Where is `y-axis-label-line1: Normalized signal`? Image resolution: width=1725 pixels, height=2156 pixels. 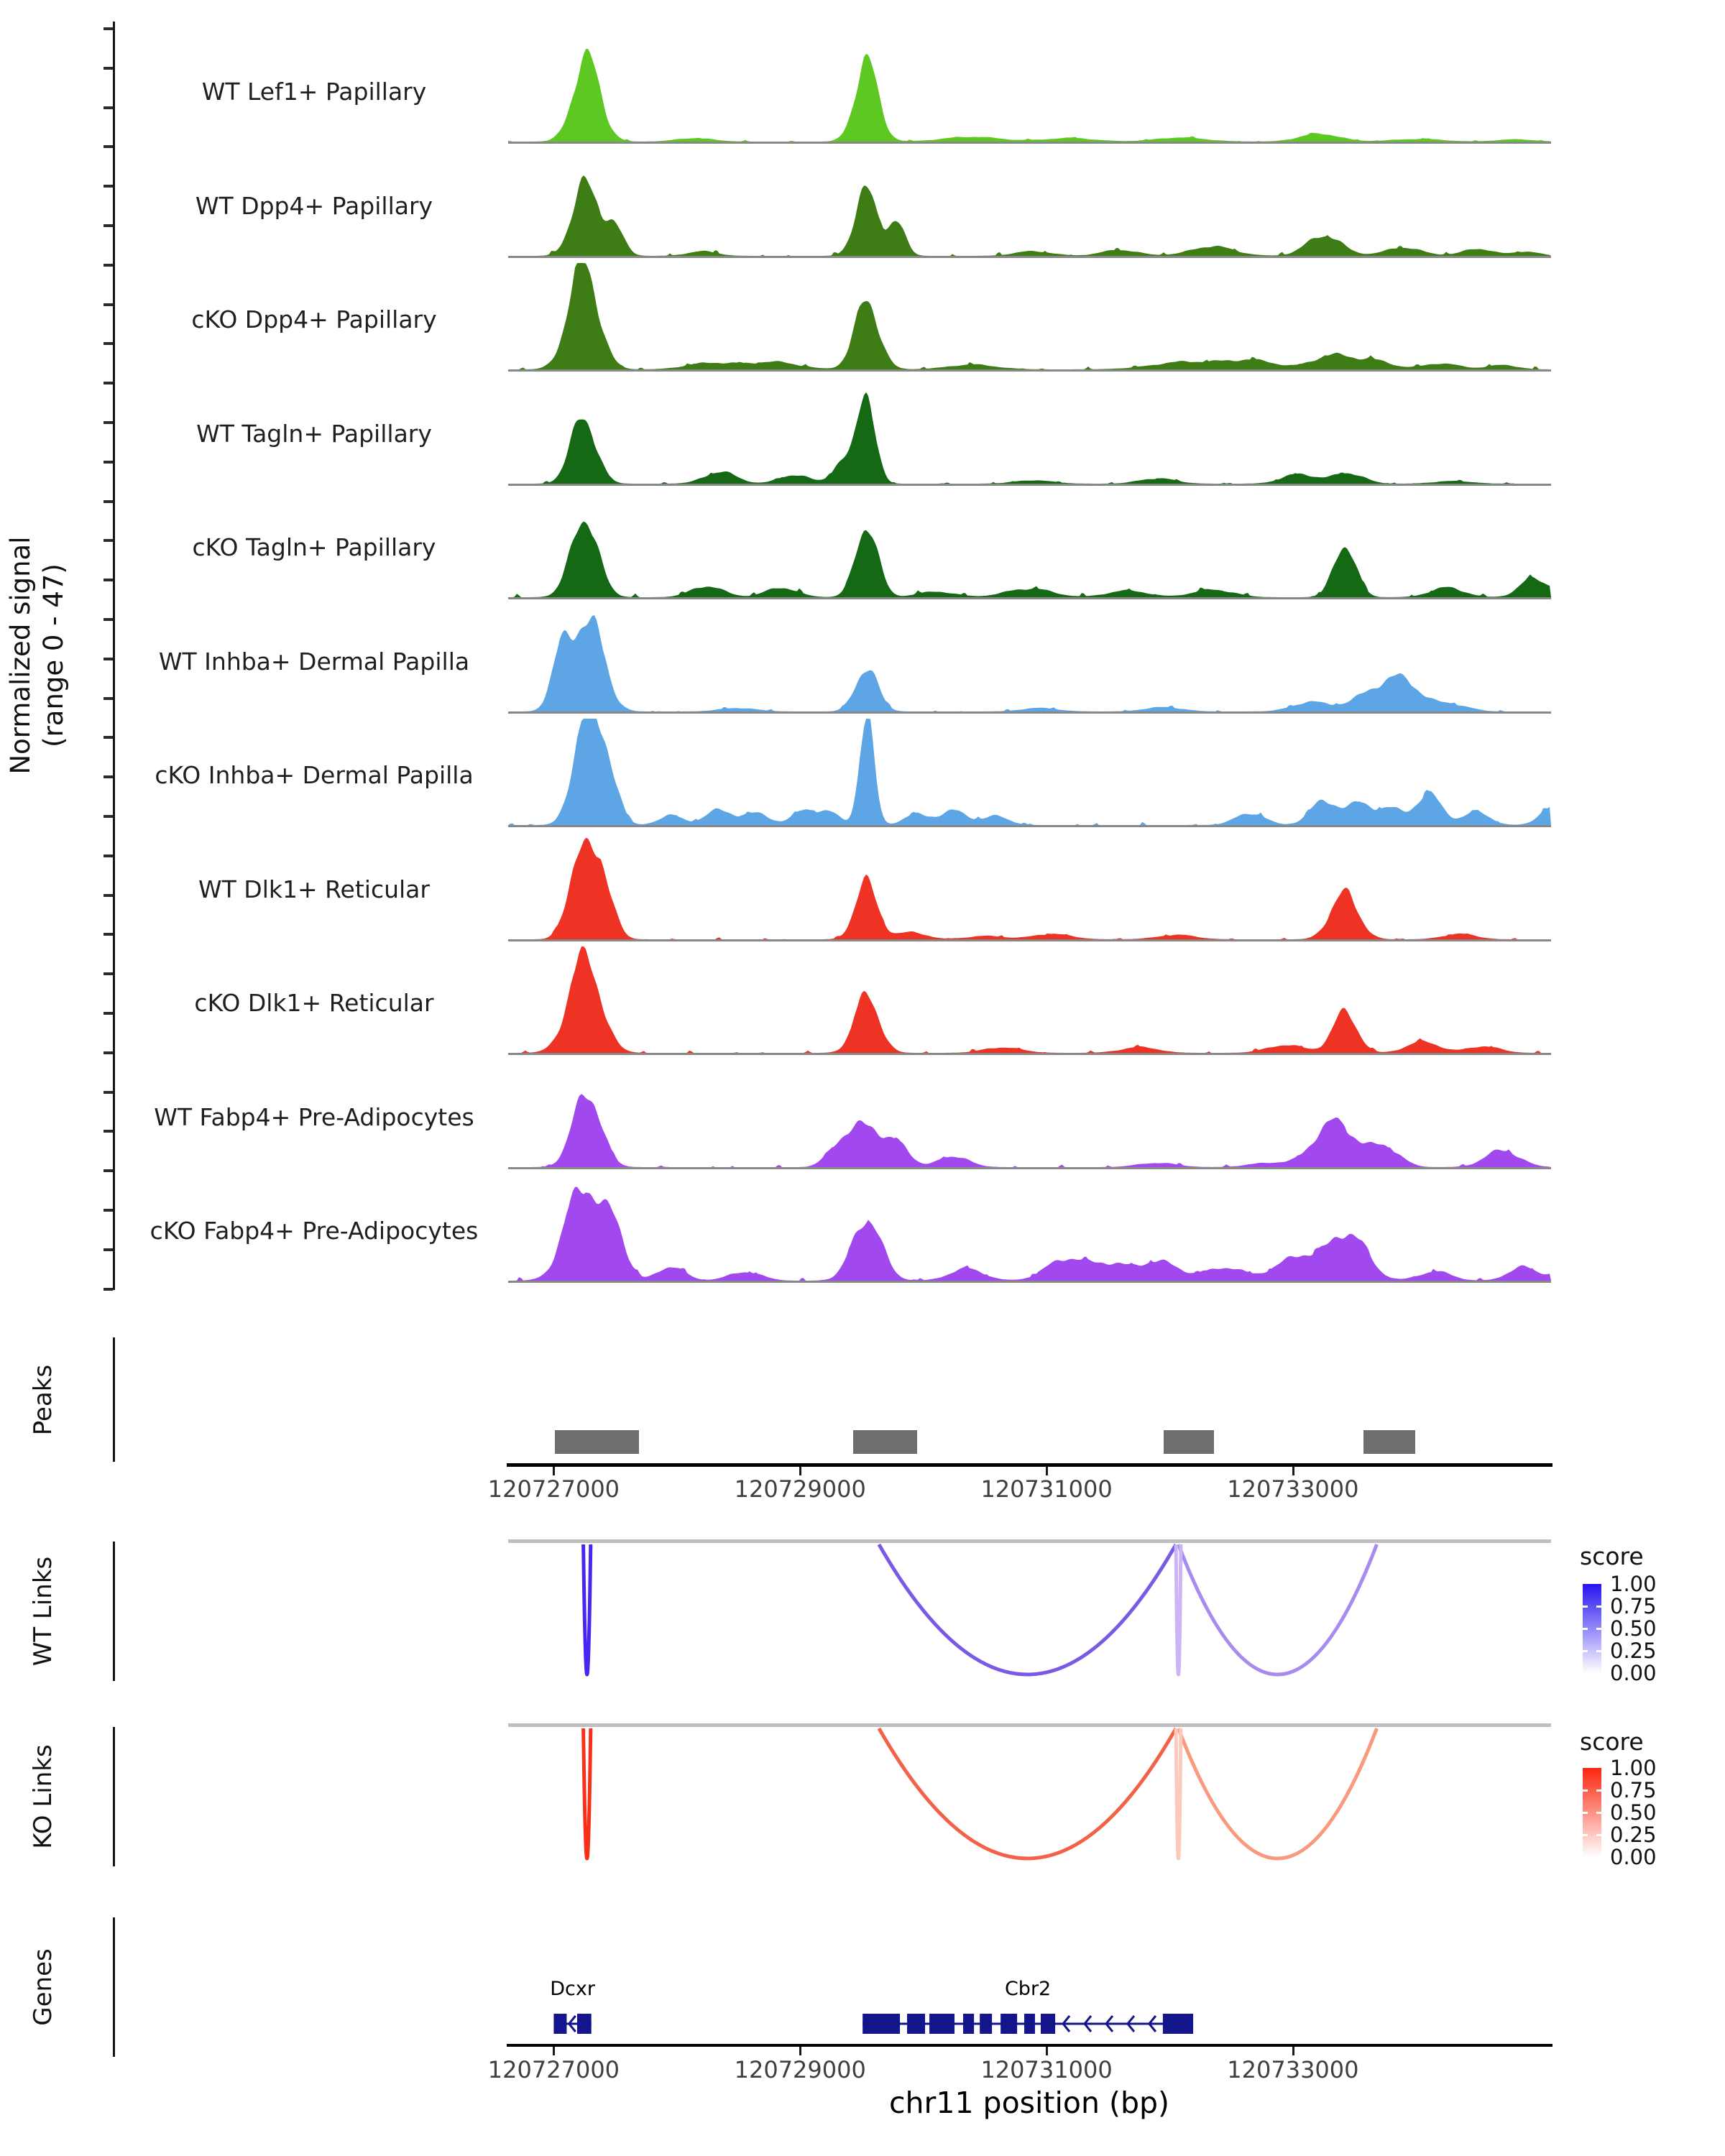 y-axis-label-line1: Normalized signal is located at coordinates (20, 655).